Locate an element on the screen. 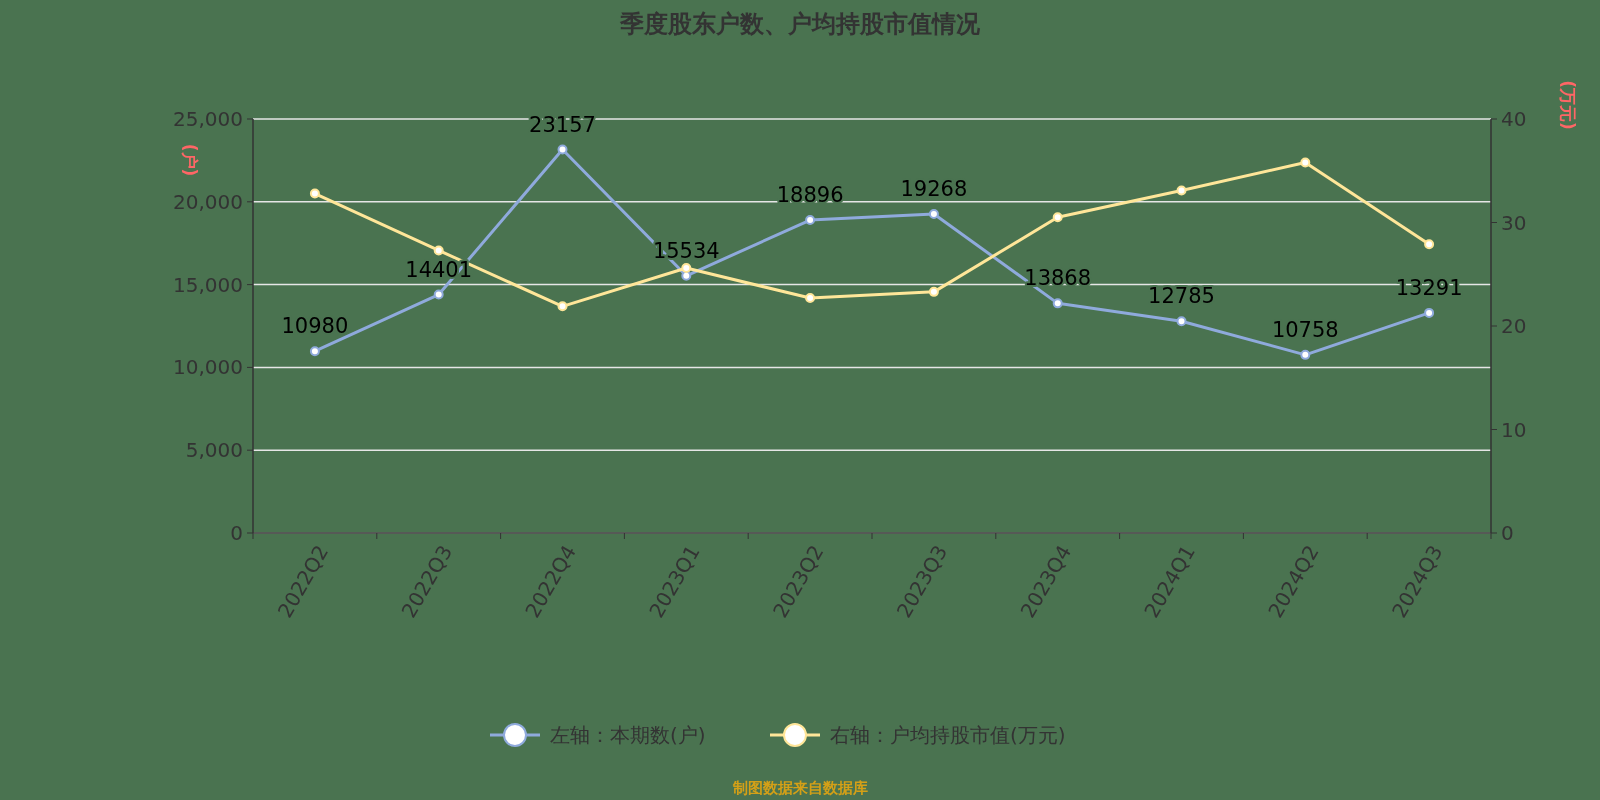 The width and height of the screenshot is (1600, 800). y2-tick-label: 20 is located at coordinates (1514, 326).